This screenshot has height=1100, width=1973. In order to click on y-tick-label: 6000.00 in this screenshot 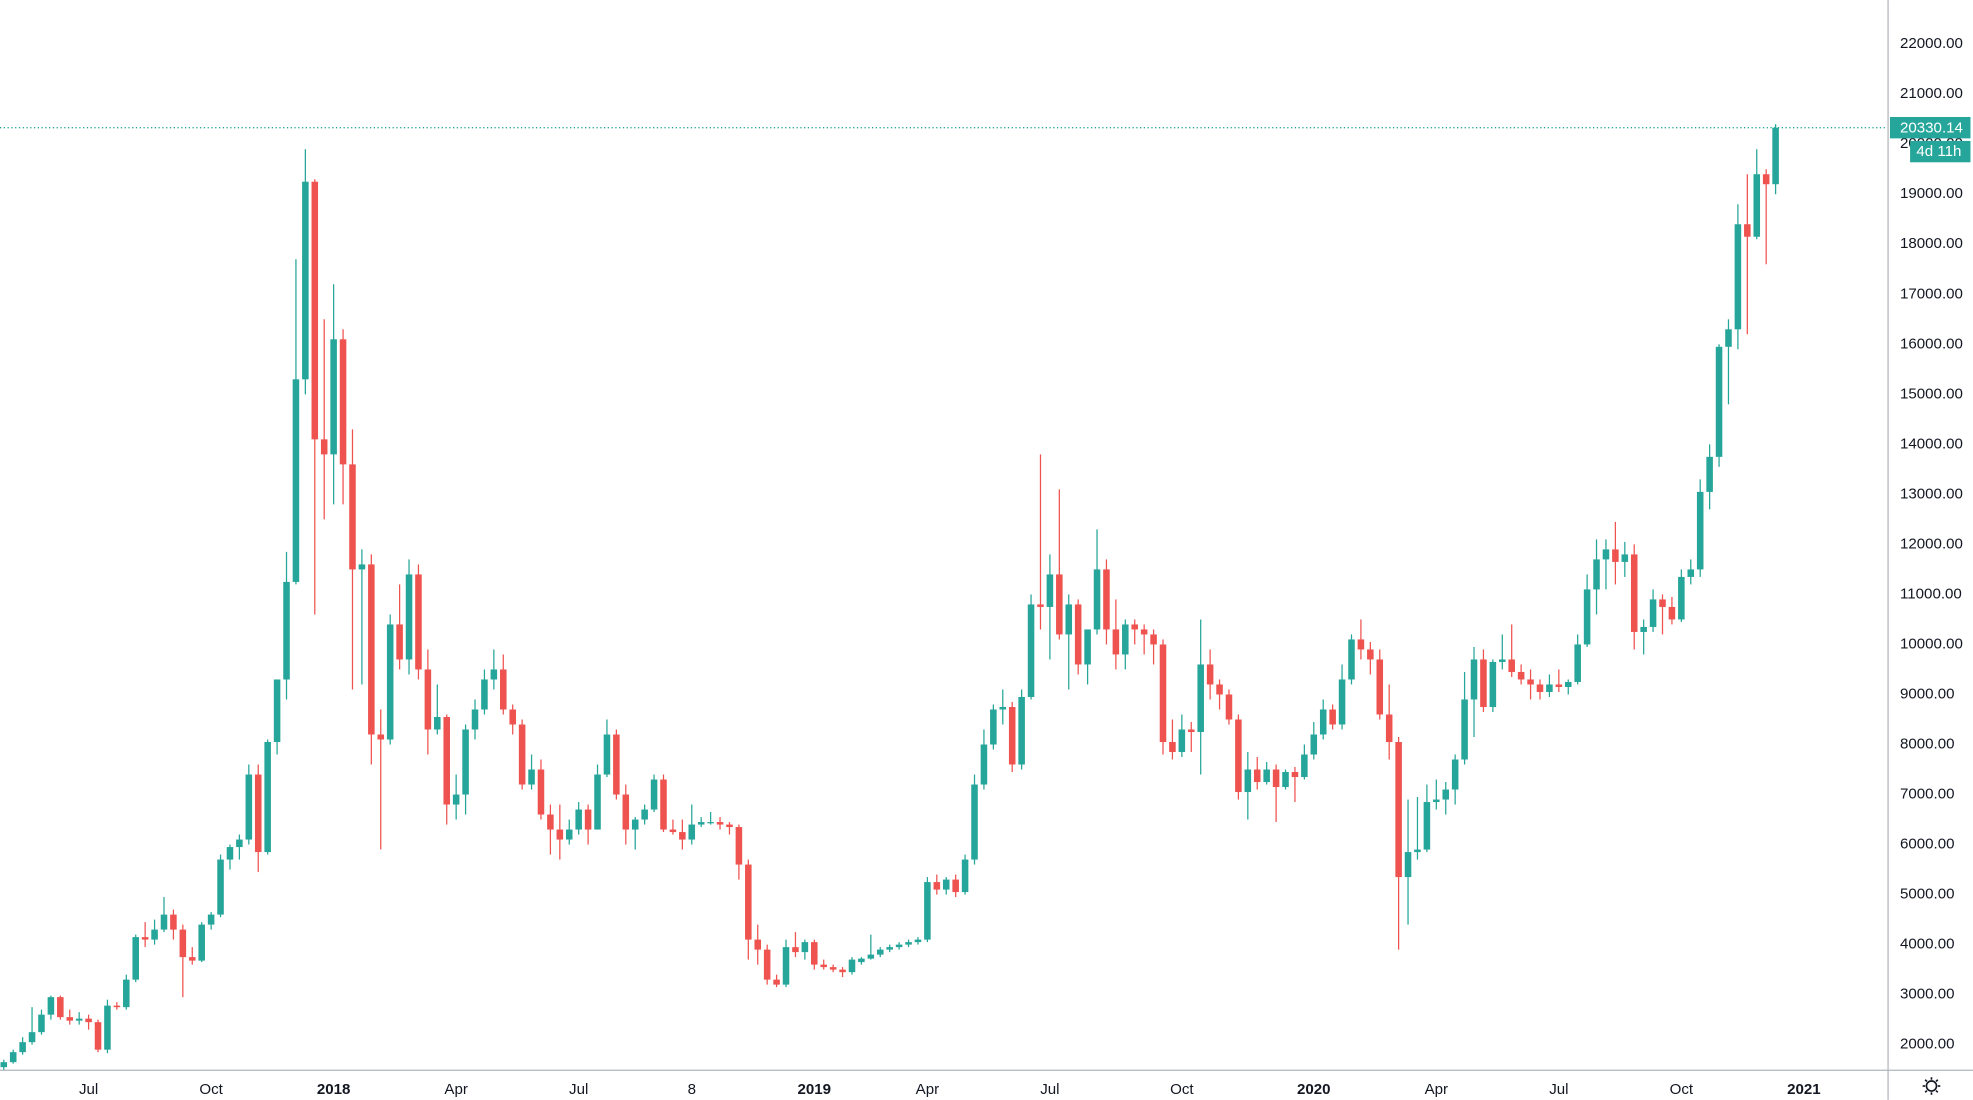, I will do `click(1927, 844)`.